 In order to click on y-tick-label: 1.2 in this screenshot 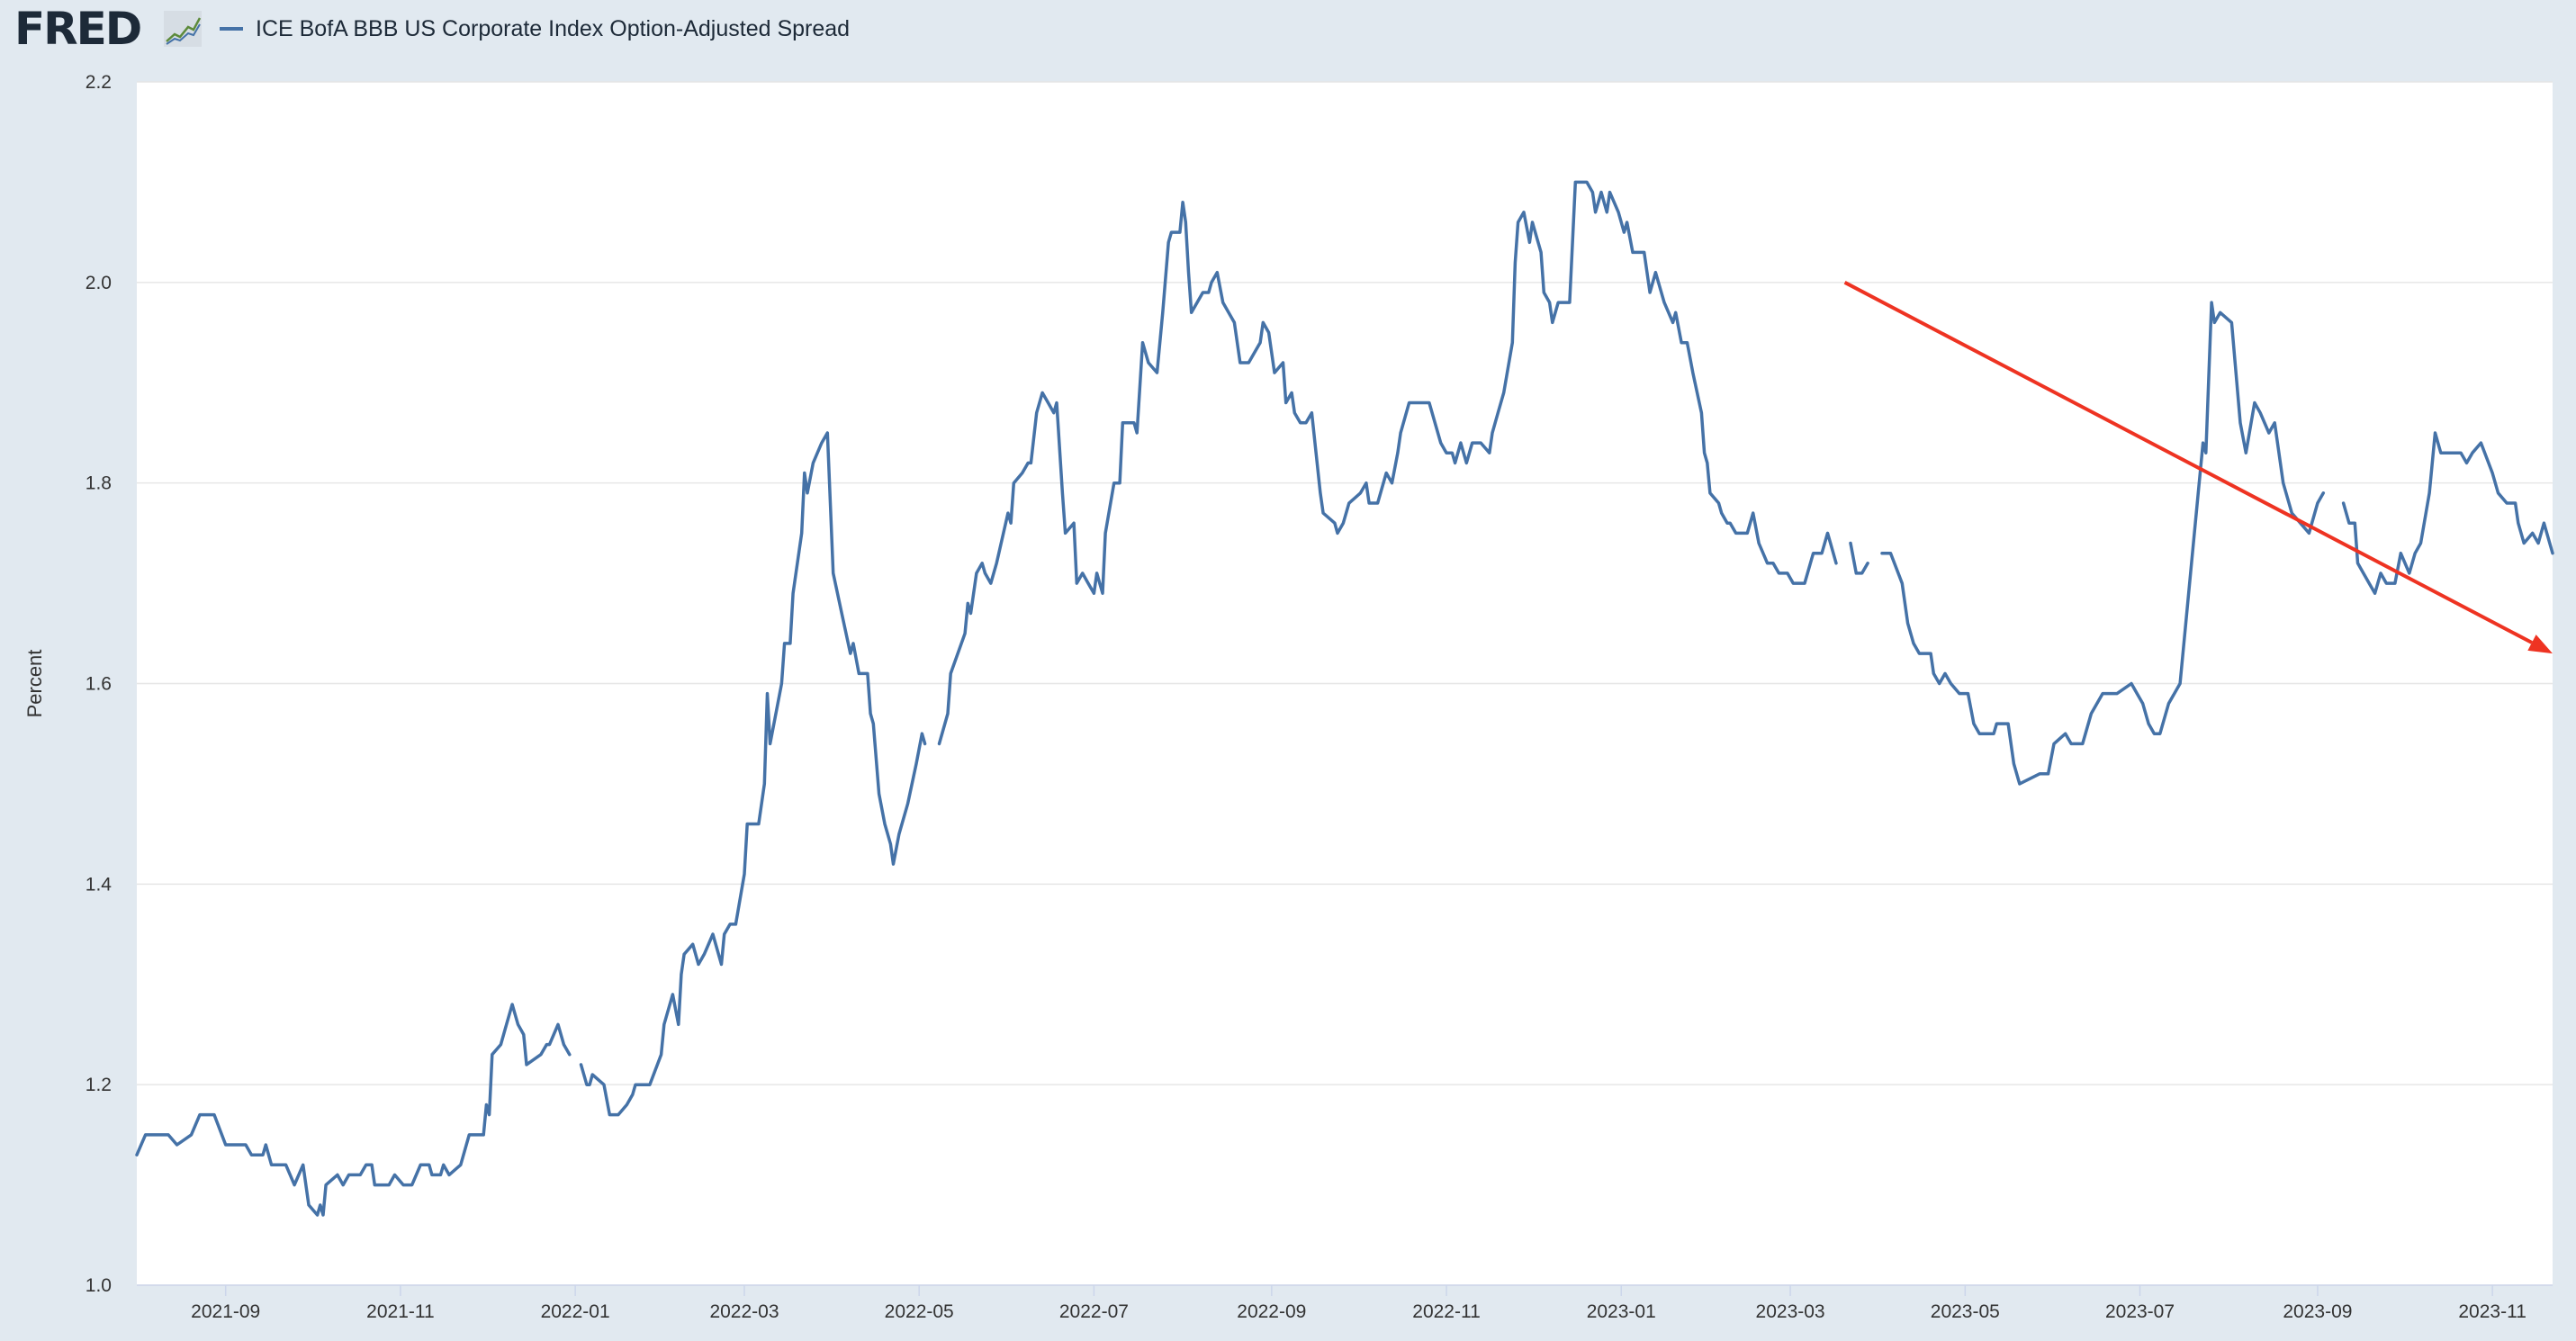, I will do `click(99, 1085)`.